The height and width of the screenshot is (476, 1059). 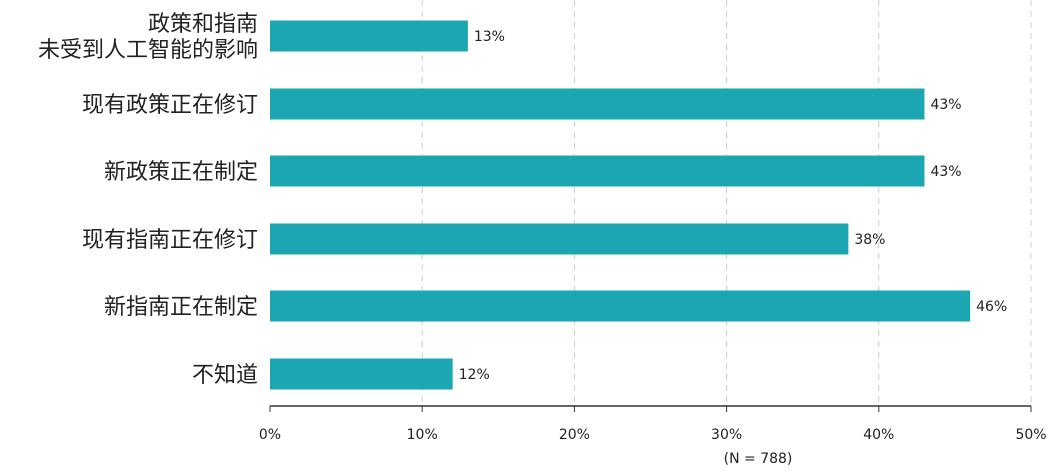 What do you see at coordinates (726, 435) in the screenshot?
I see `x-tick-label: 30%` at bounding box center [726, 435].